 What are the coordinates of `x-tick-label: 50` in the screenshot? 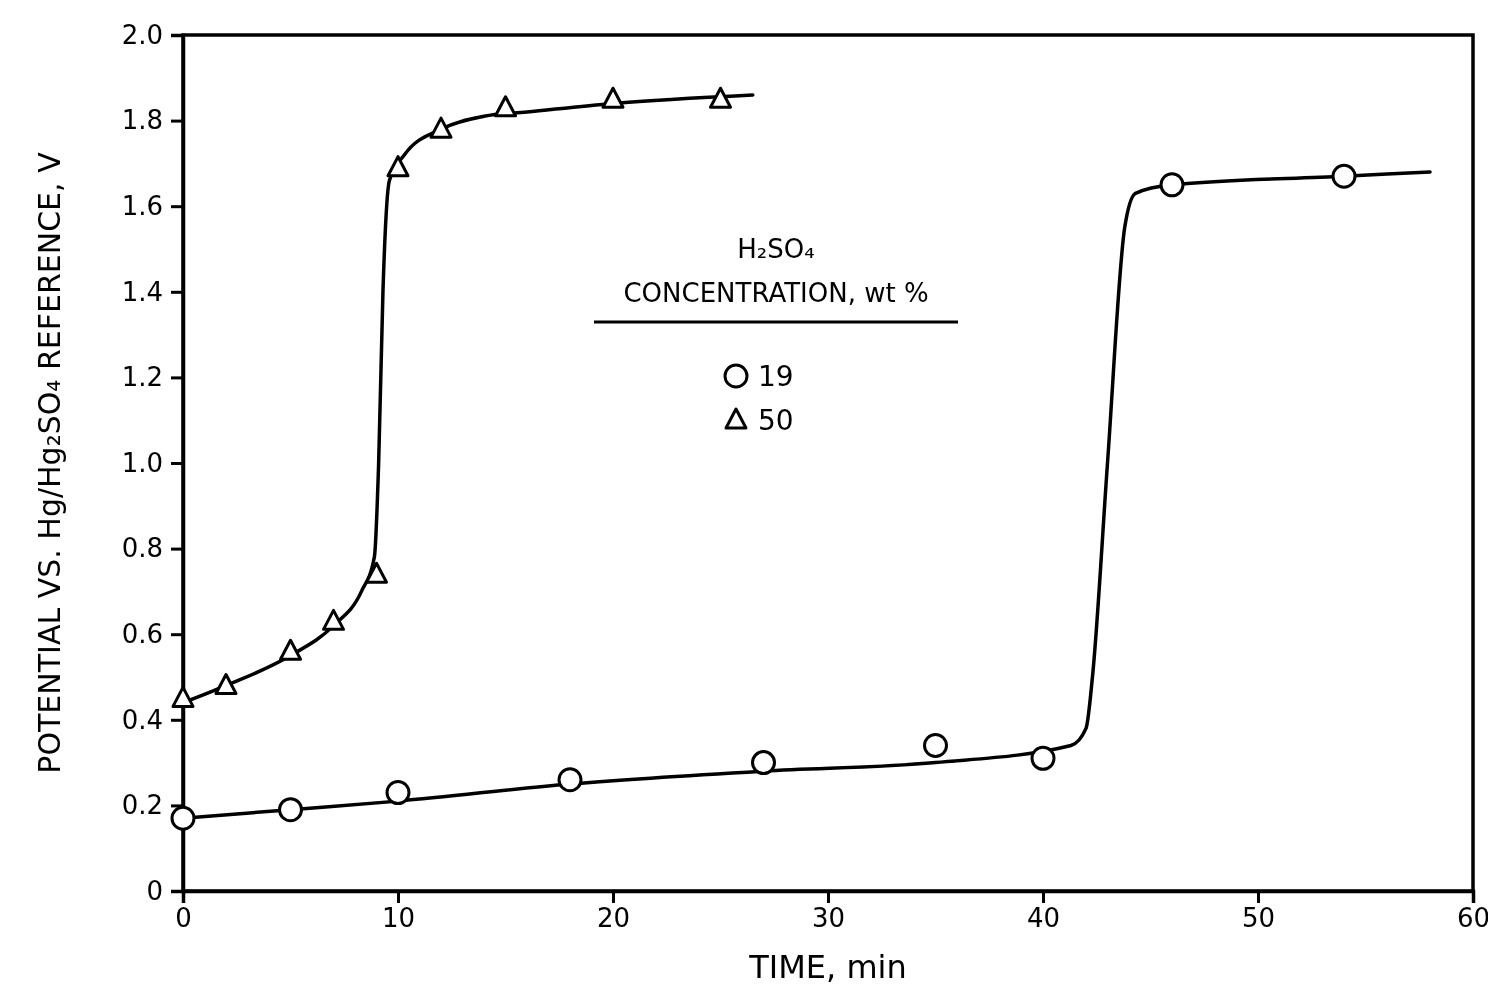 It's located at (1258, 918).